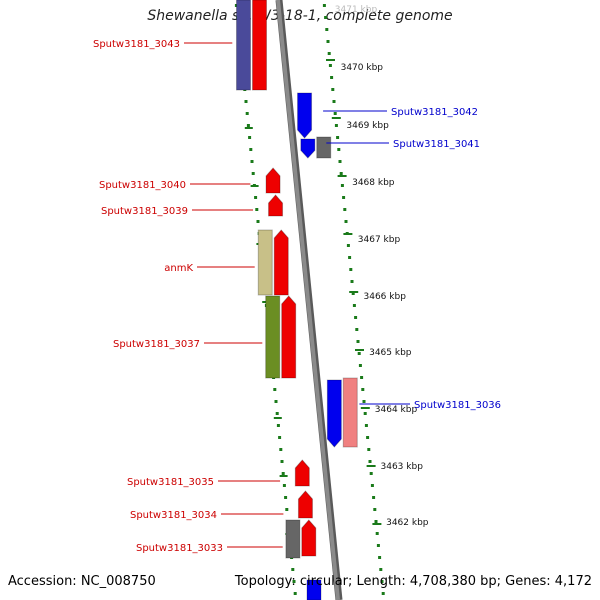 The image size is (600, 600). What do you see at coordinates (396, 410) in the screenshot?
I see `scale-label: 3464 kbp` at bounding box center [396, 410].